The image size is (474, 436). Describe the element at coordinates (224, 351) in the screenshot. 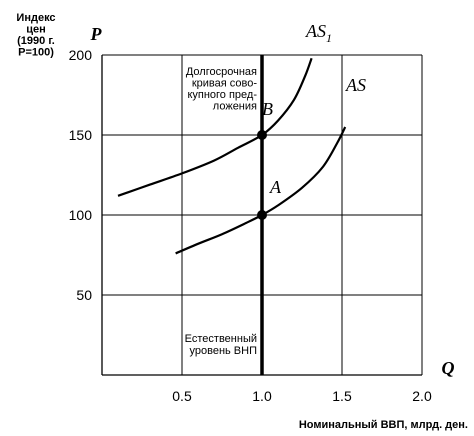

I see `natural-level-label-line: уровень ВНП` at that location.